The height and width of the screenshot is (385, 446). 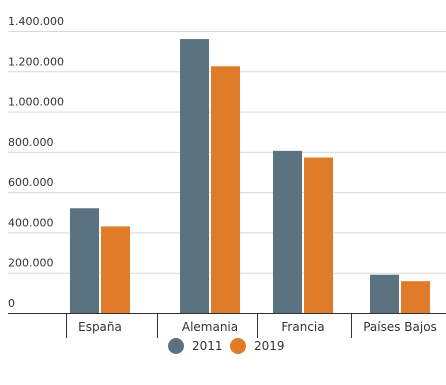 I want to click on x-tick-label: Francia, so click(x=302, y=327).